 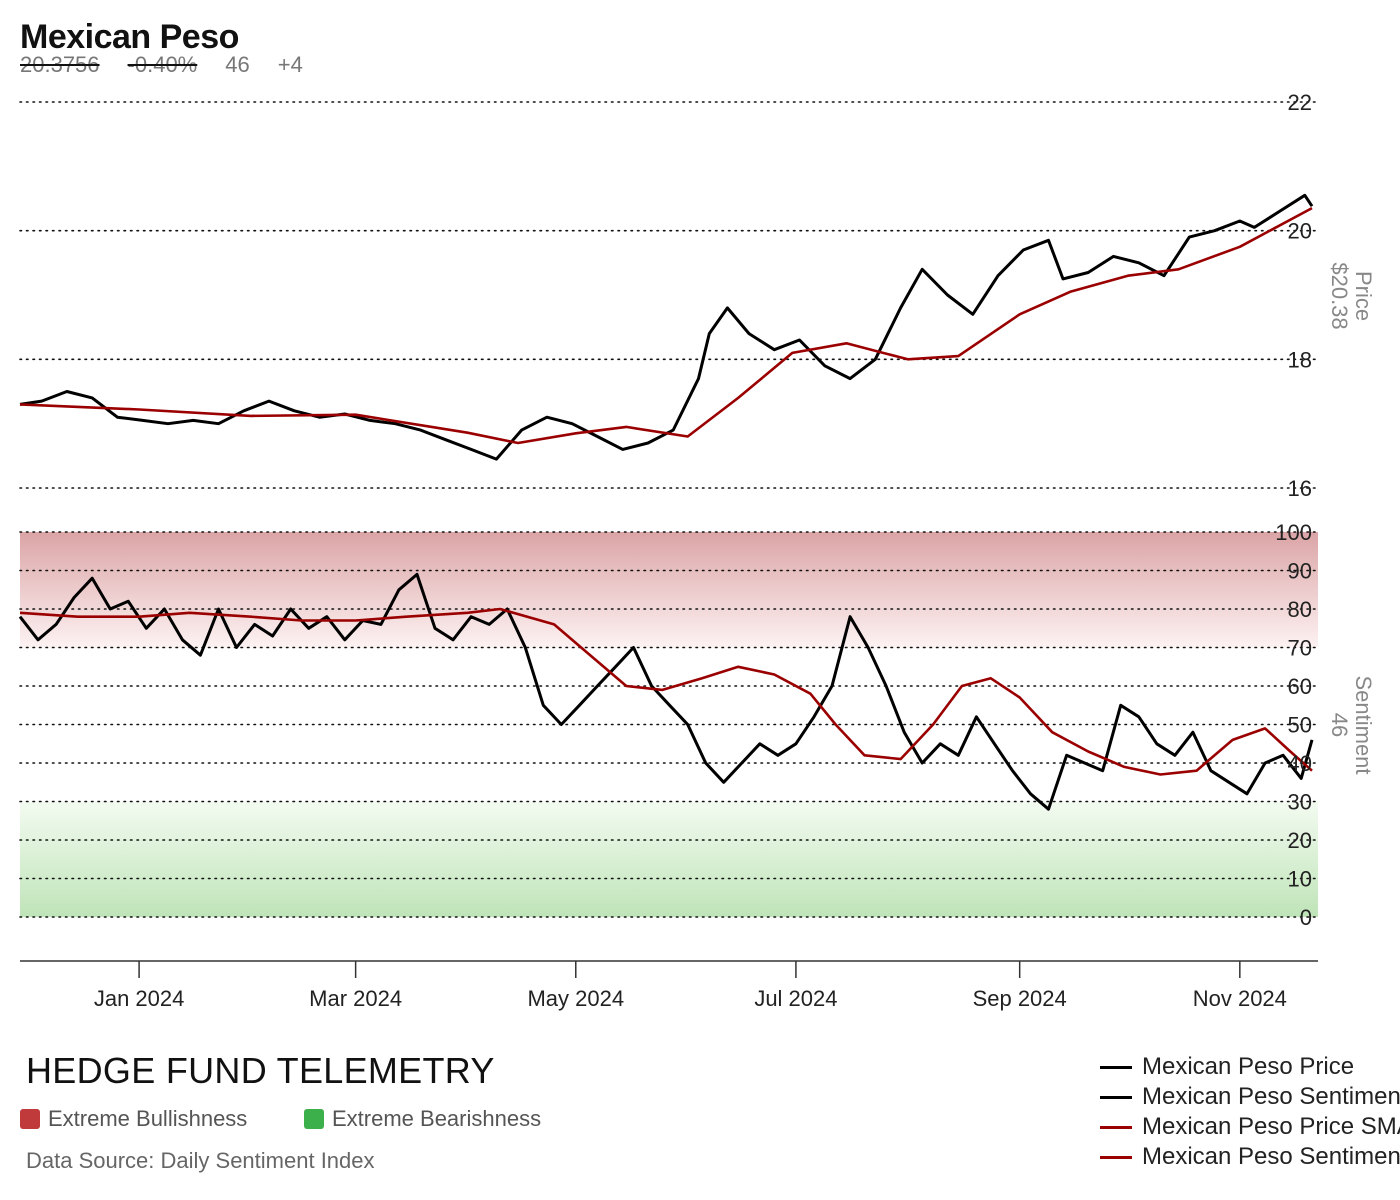 What do you see at coordinates (1240, 998) in the screenshot?
I see `x-tick-label: Nov 2024` at bounding box center [1240, 998].